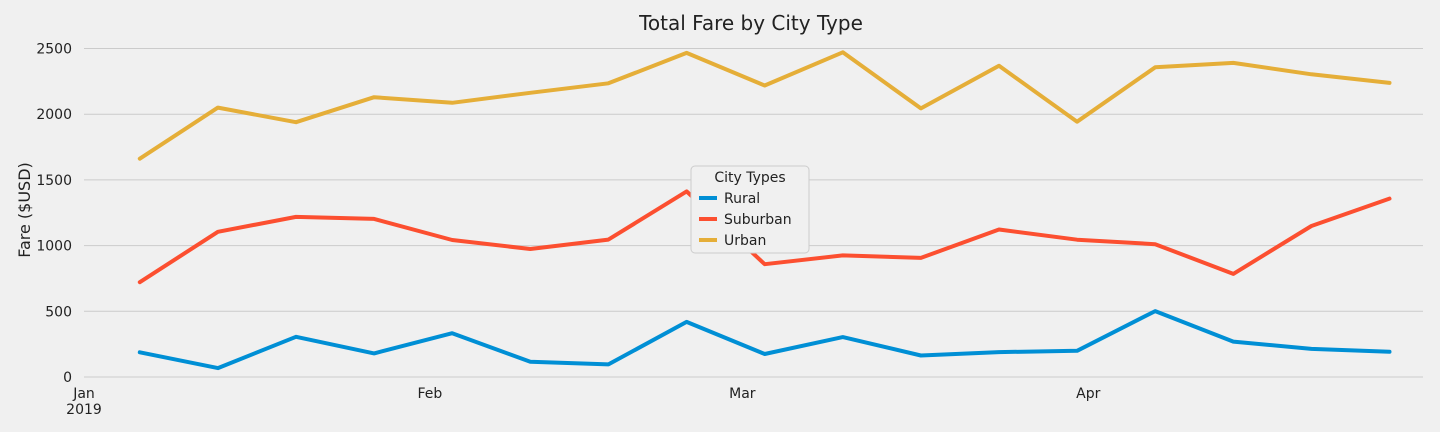 This screenshot has width=1440, height=432. I want to click on y-tick-label: 1000, so click(54, 247).